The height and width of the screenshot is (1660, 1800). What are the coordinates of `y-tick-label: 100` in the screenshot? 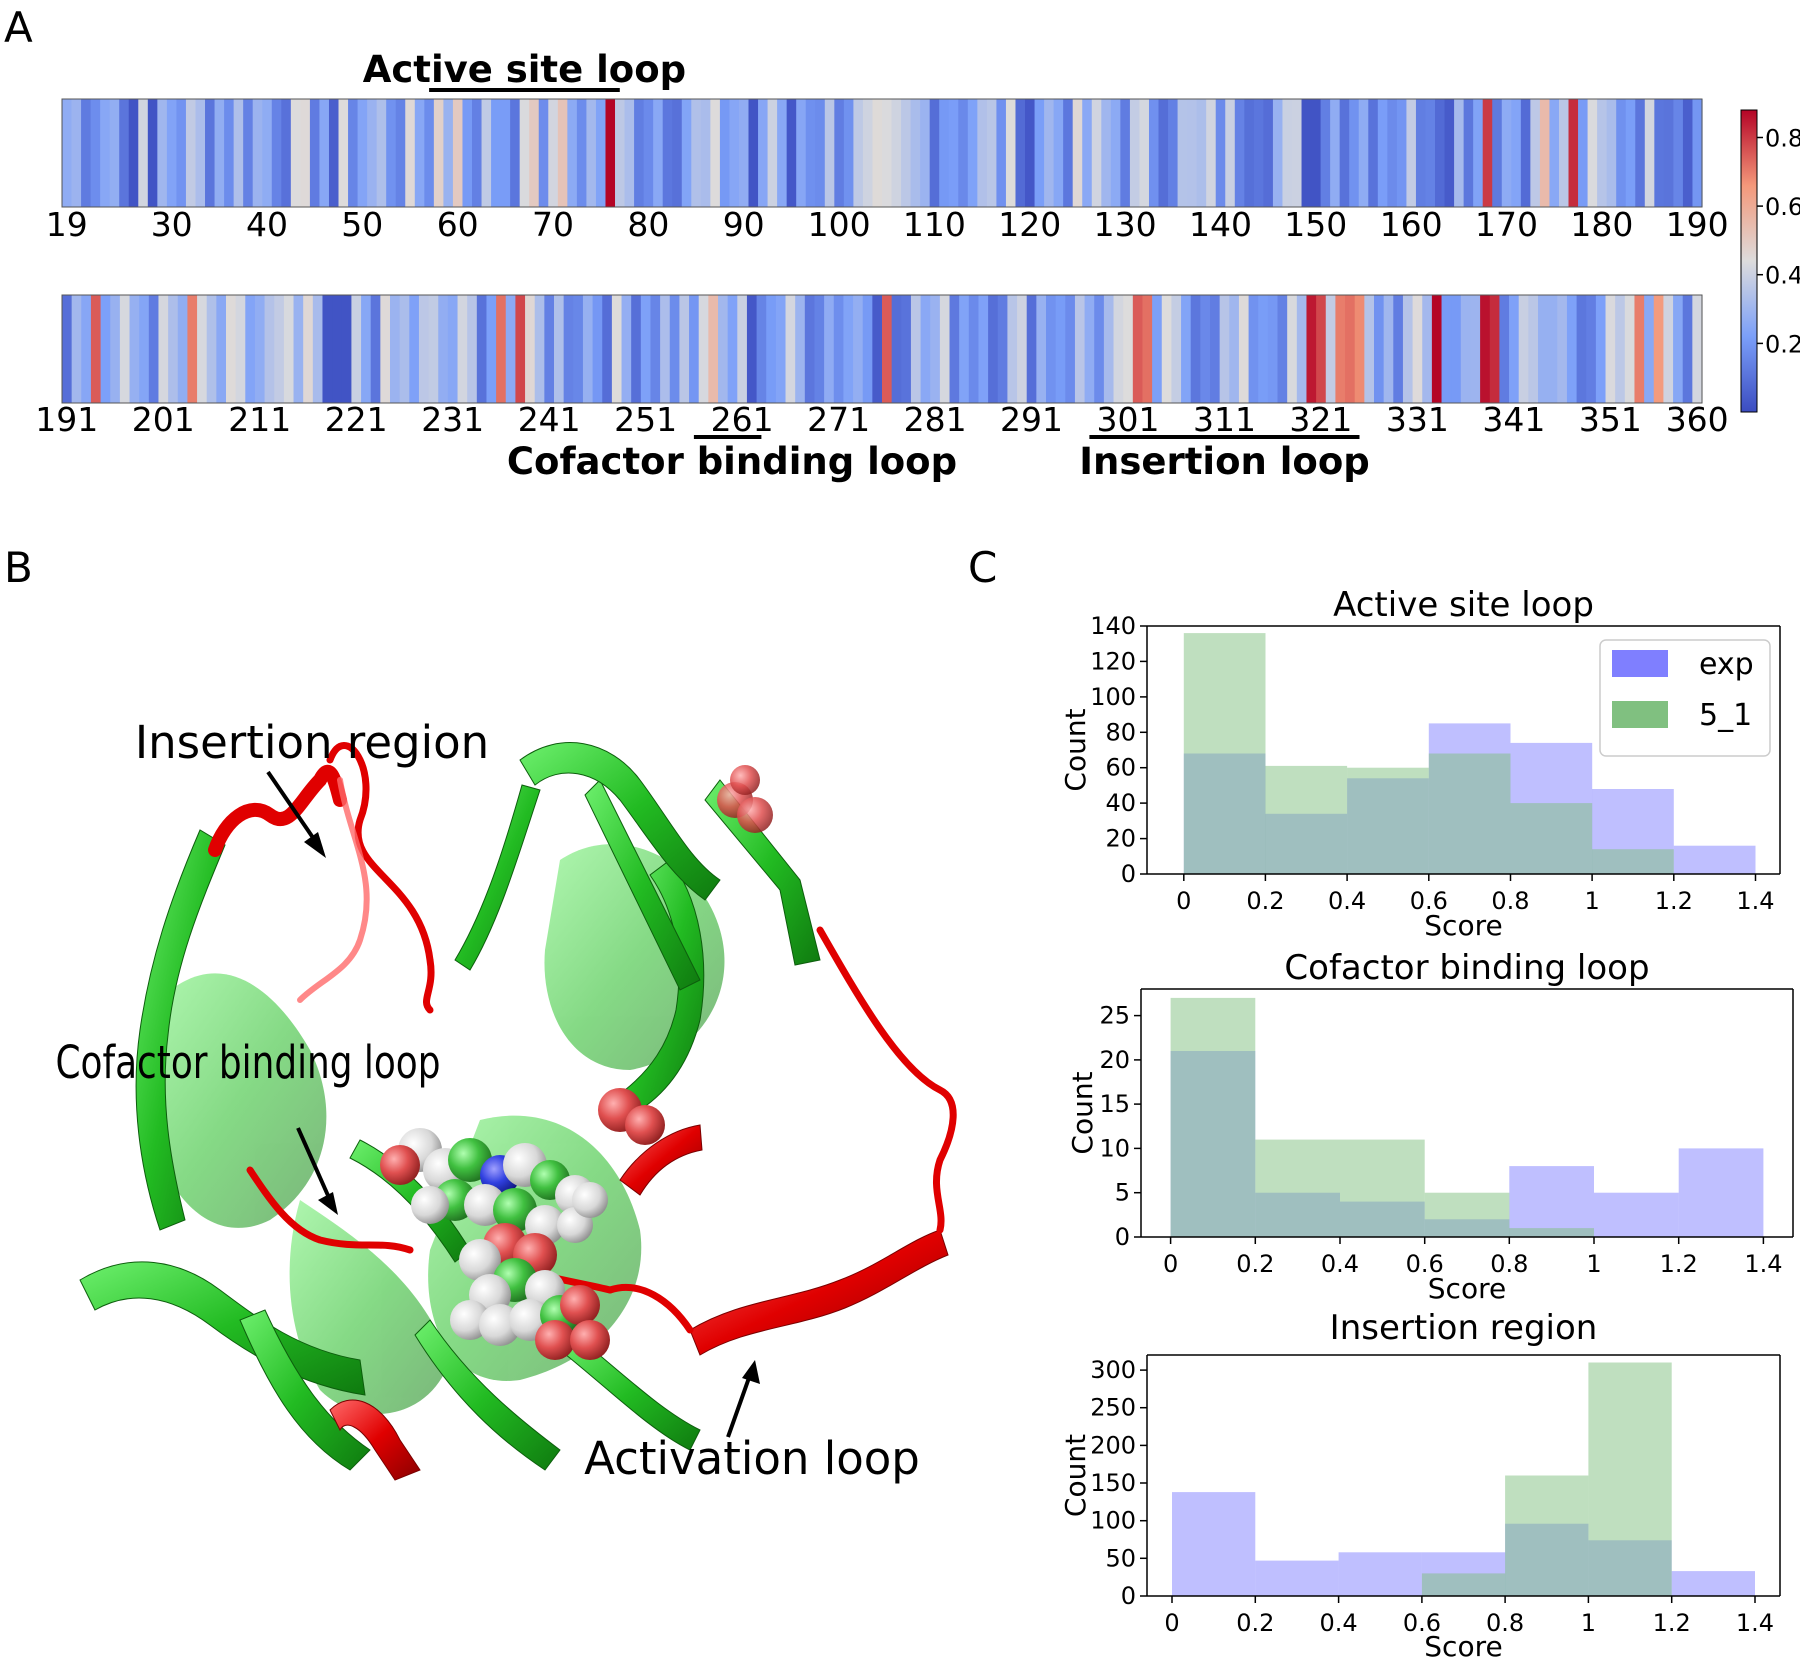 It's located at (1113, 697).